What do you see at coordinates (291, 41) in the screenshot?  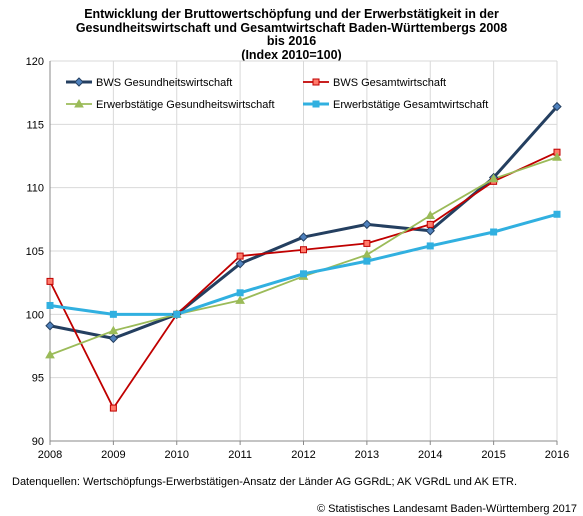 I see `title-line: bis 2016` at bounding box center [291, 41].